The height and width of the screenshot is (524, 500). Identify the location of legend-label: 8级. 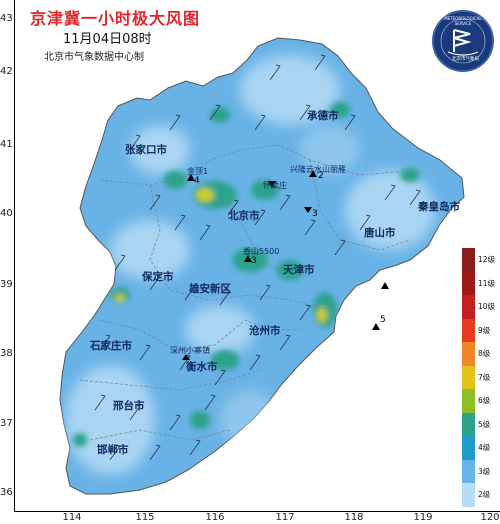
(484, 353).